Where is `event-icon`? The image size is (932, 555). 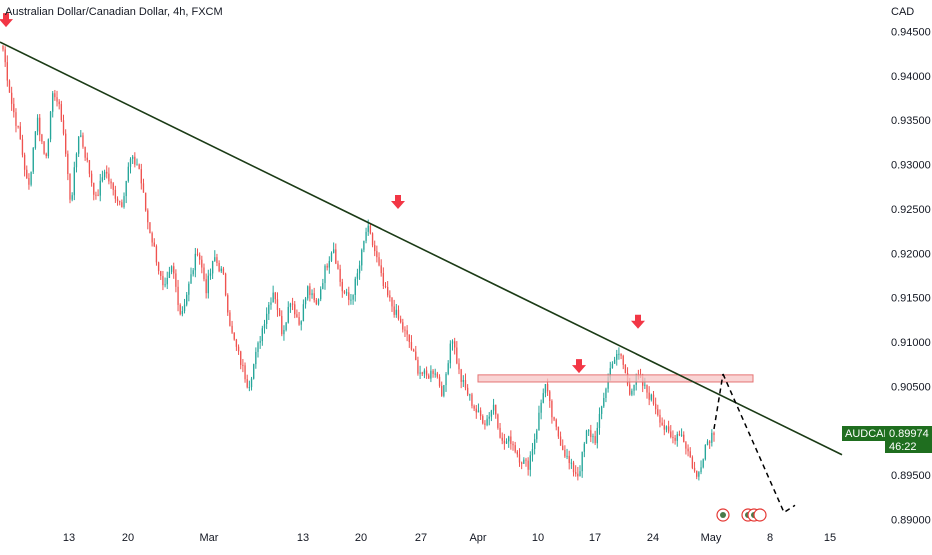 event-icon is located at coordinates (760, 515).